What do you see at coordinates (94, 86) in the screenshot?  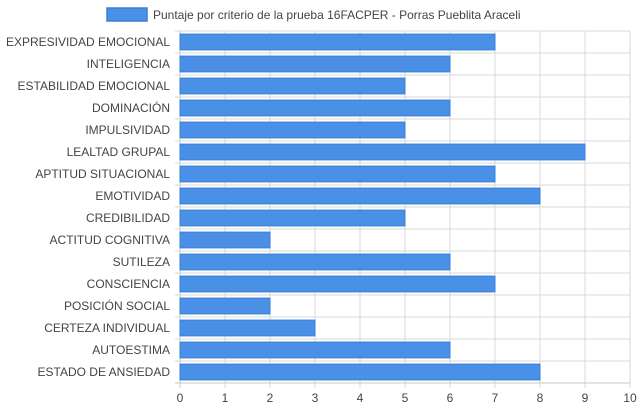 I see `category-label: ESTABILIDAD EMOCIONAL` at bounding box center [94, 86].